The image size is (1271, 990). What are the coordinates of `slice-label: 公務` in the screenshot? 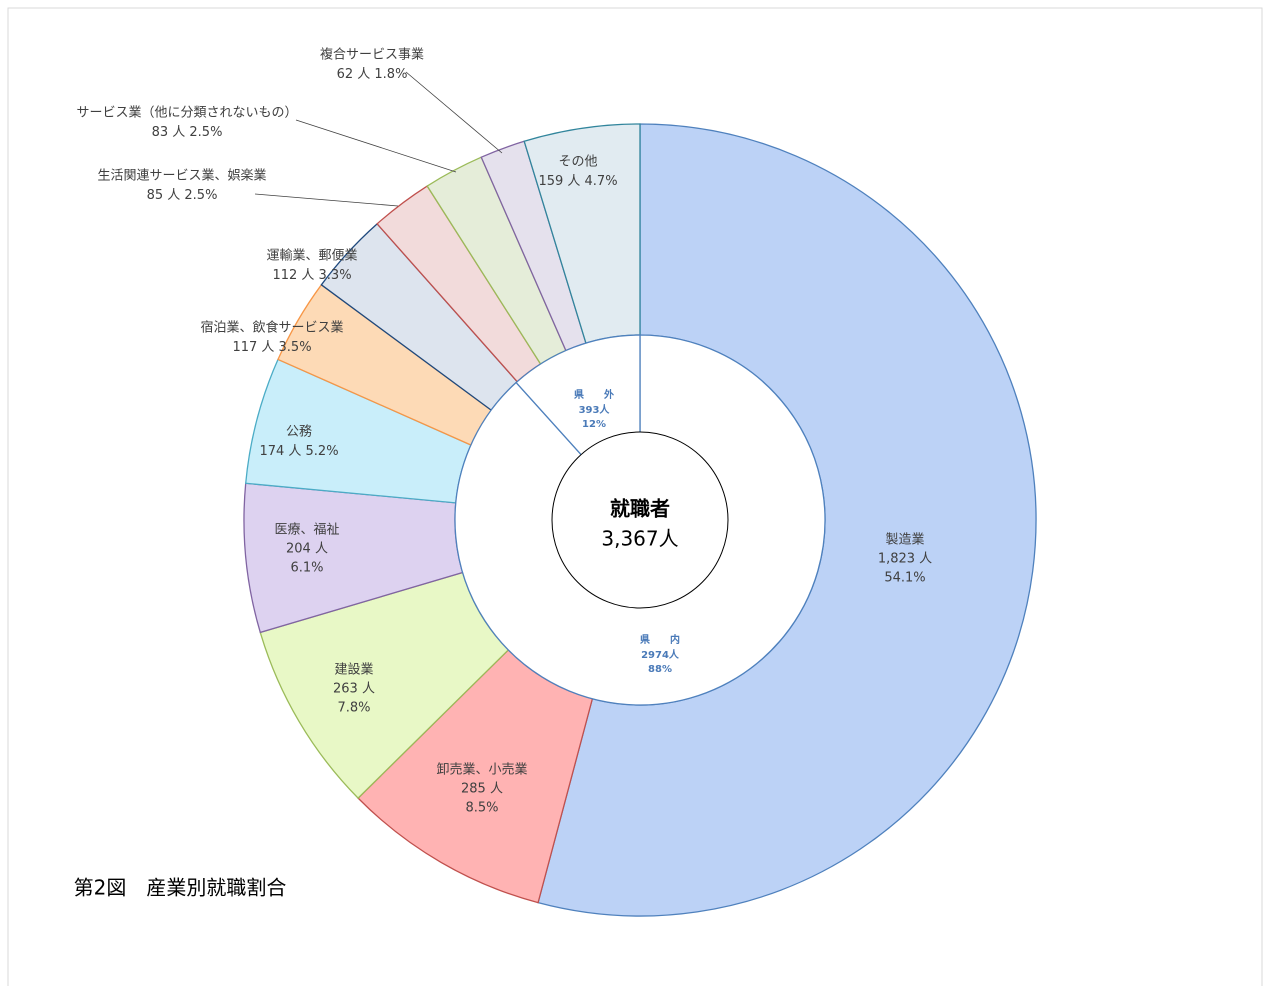 It's located at (299, 432).